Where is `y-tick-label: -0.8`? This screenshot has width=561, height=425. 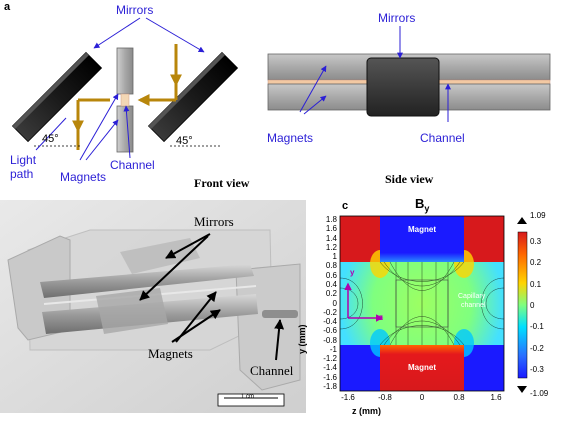
y-tick-label: -0.8 is located at coordinates (330, 340).